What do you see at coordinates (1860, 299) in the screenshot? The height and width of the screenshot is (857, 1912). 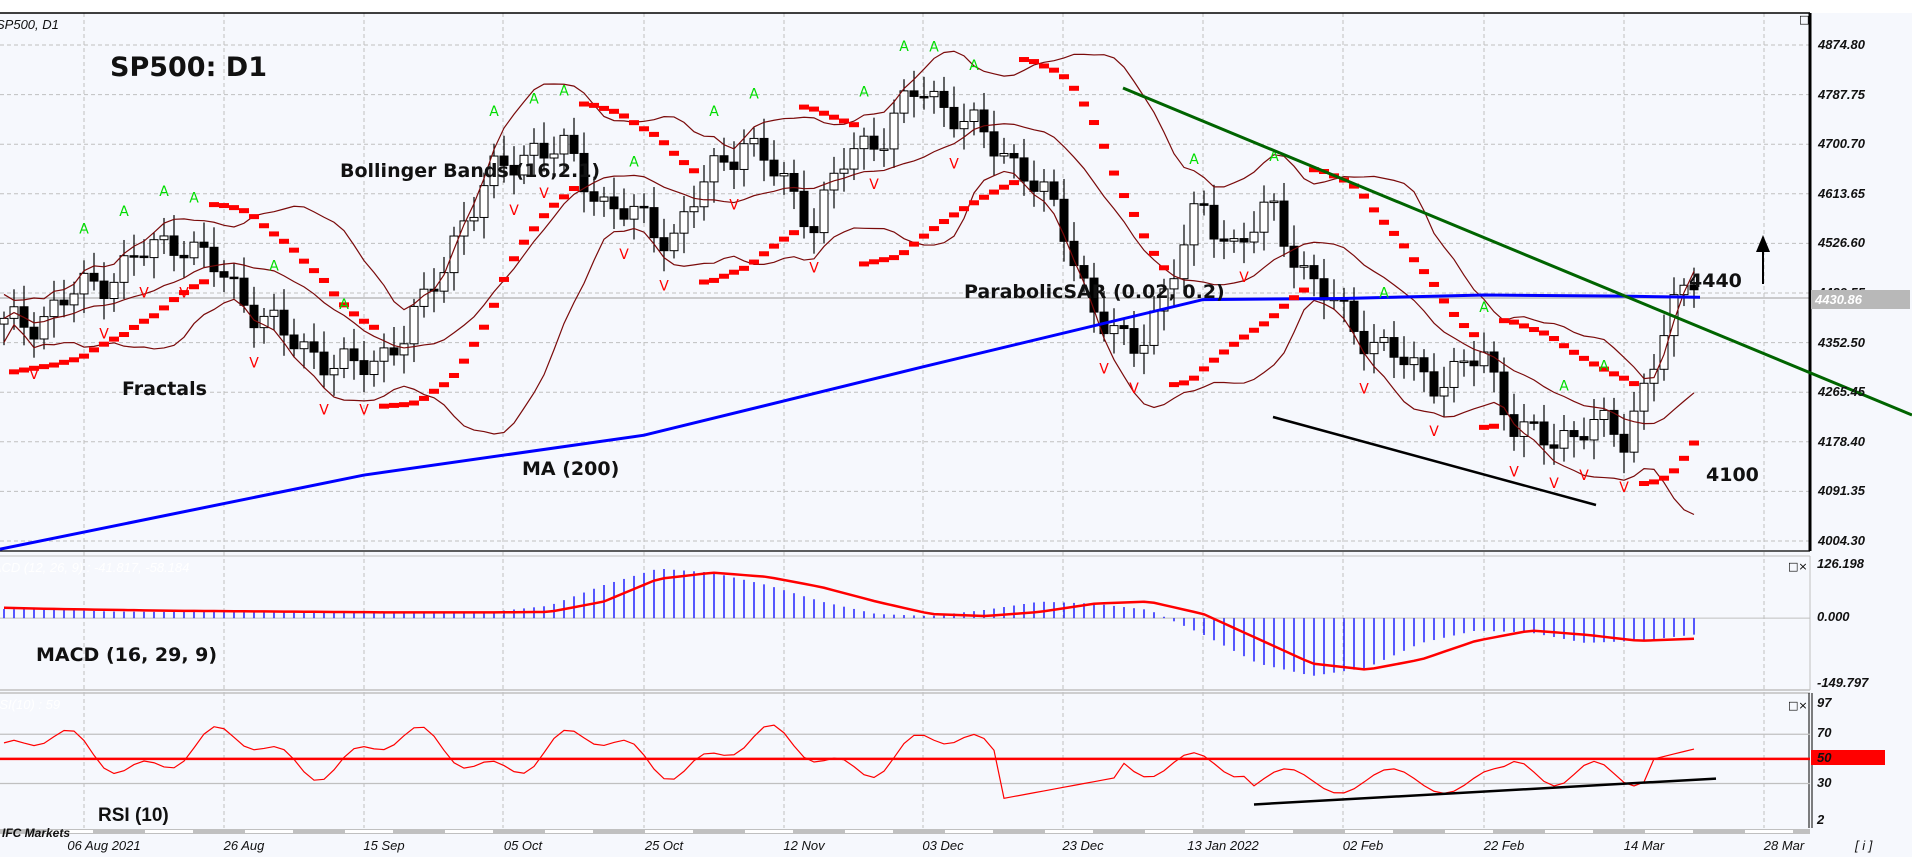 I see `current-price-label: 4430.86` at bounding box center [1860, 299].